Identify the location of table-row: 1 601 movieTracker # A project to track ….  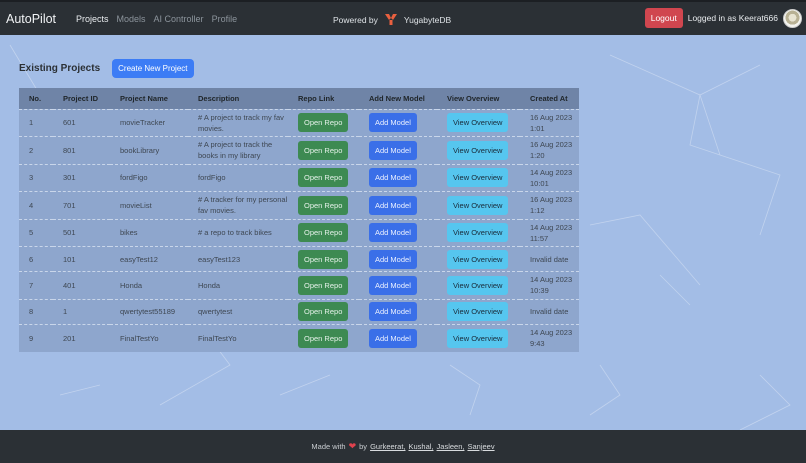
(299, 123).